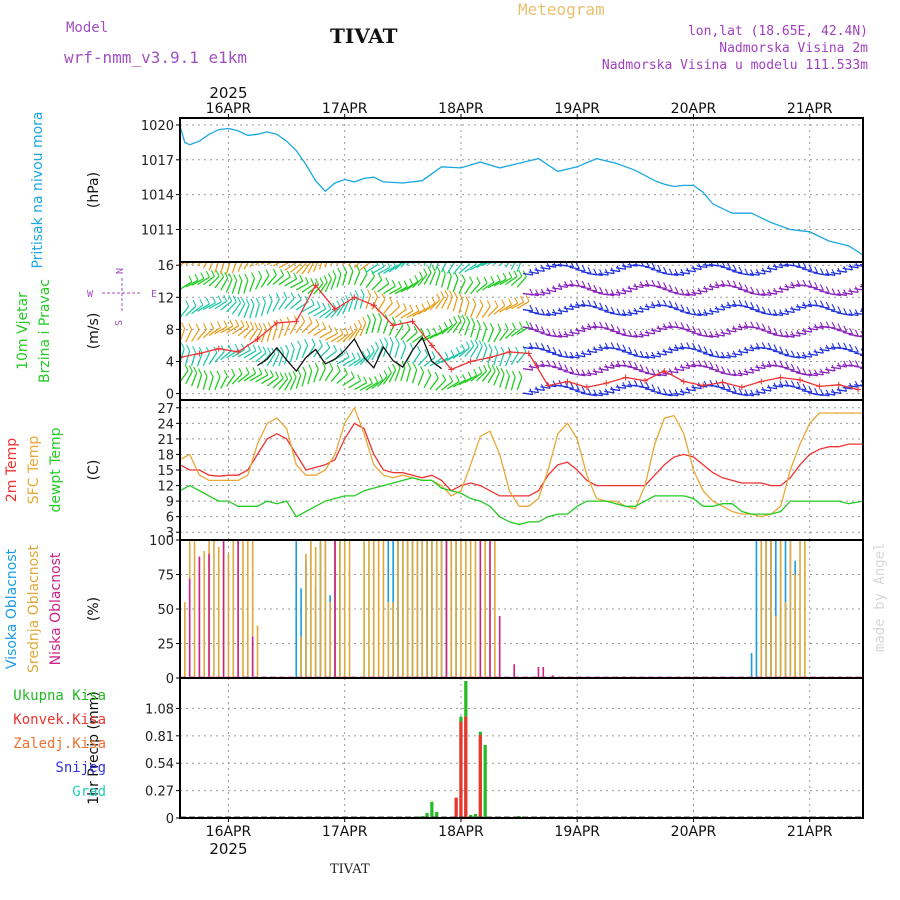 This screenshot has width=900, height=900. Describe the element at coordinates (461, 832) in the screenshot. I see `x-tick-label-bottom: 18APR` at that location.